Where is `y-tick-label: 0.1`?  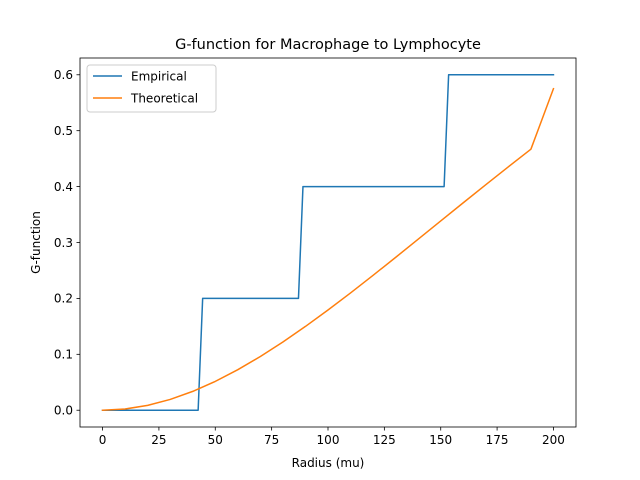
y-tick-label: 0.1 is located at coordinates (63, 355).